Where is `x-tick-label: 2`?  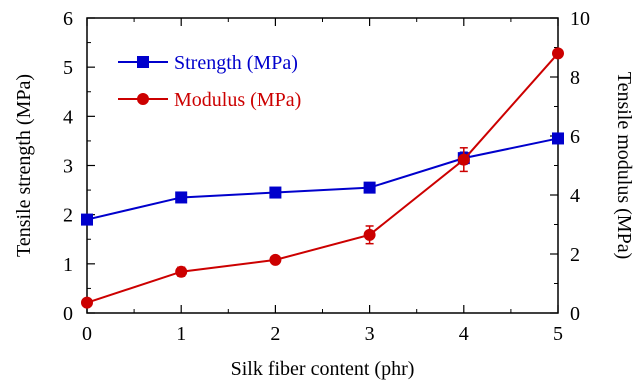 x-tick-label: 2 is located at coordinates (275, 334).